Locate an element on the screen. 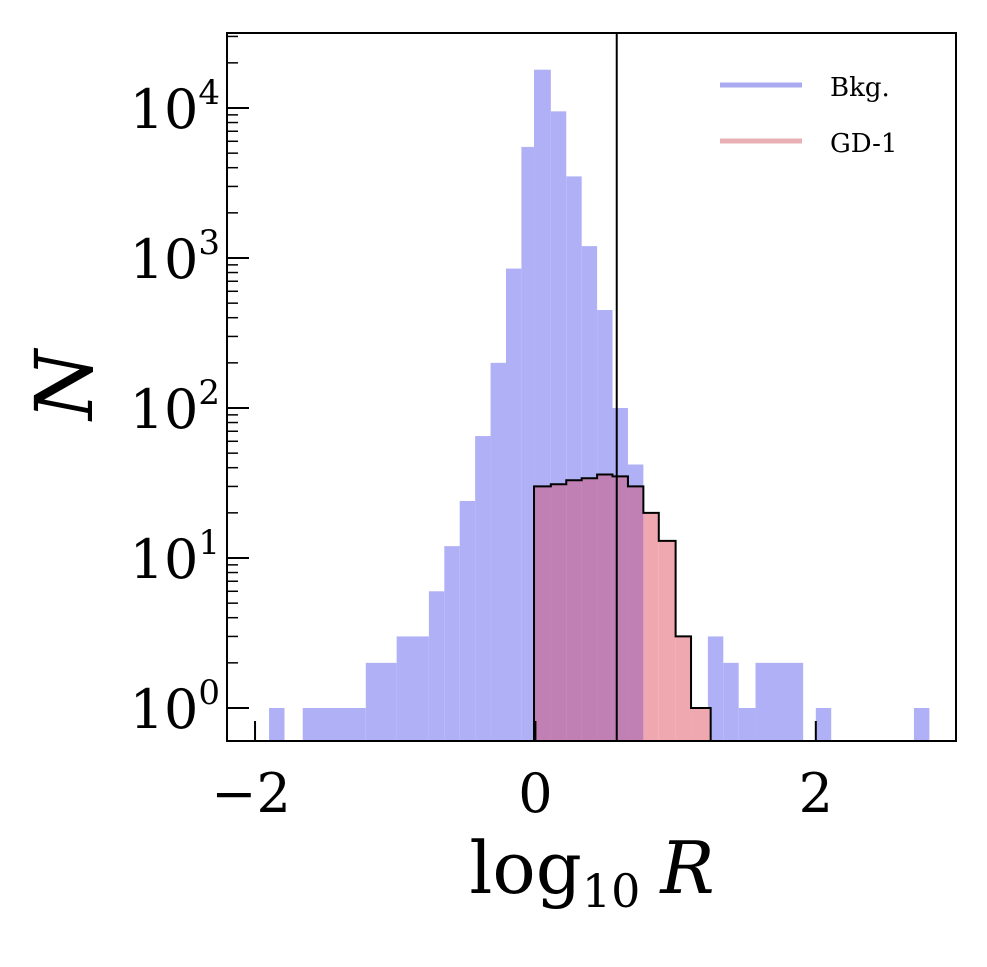 The width and height of the screenshot is (987, 967). x-tick-label: 2 is located at coordinates (816, 793).